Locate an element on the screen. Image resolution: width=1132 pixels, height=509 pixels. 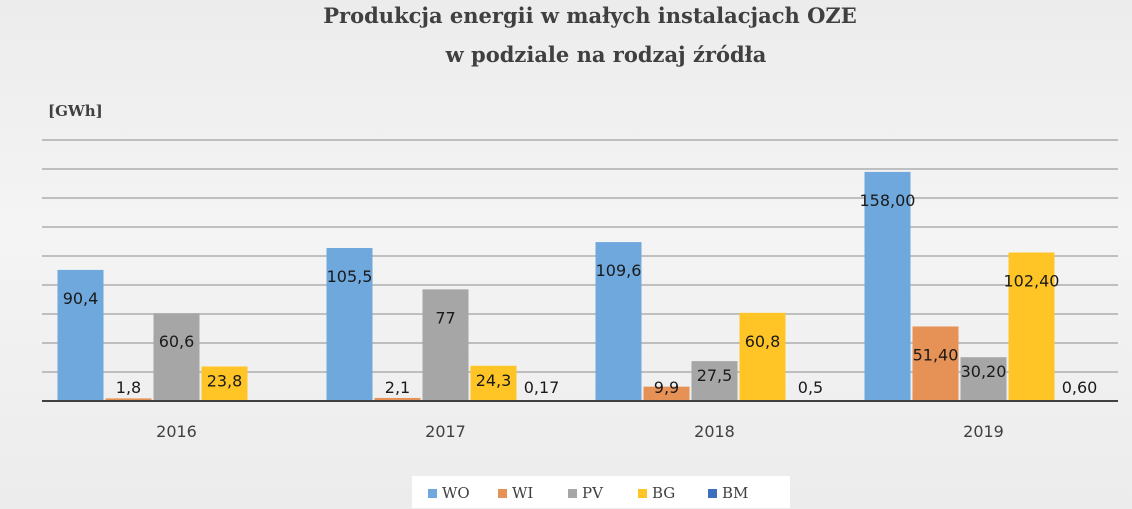
data-label: 102,40 is located at coordinates (1032, 281).